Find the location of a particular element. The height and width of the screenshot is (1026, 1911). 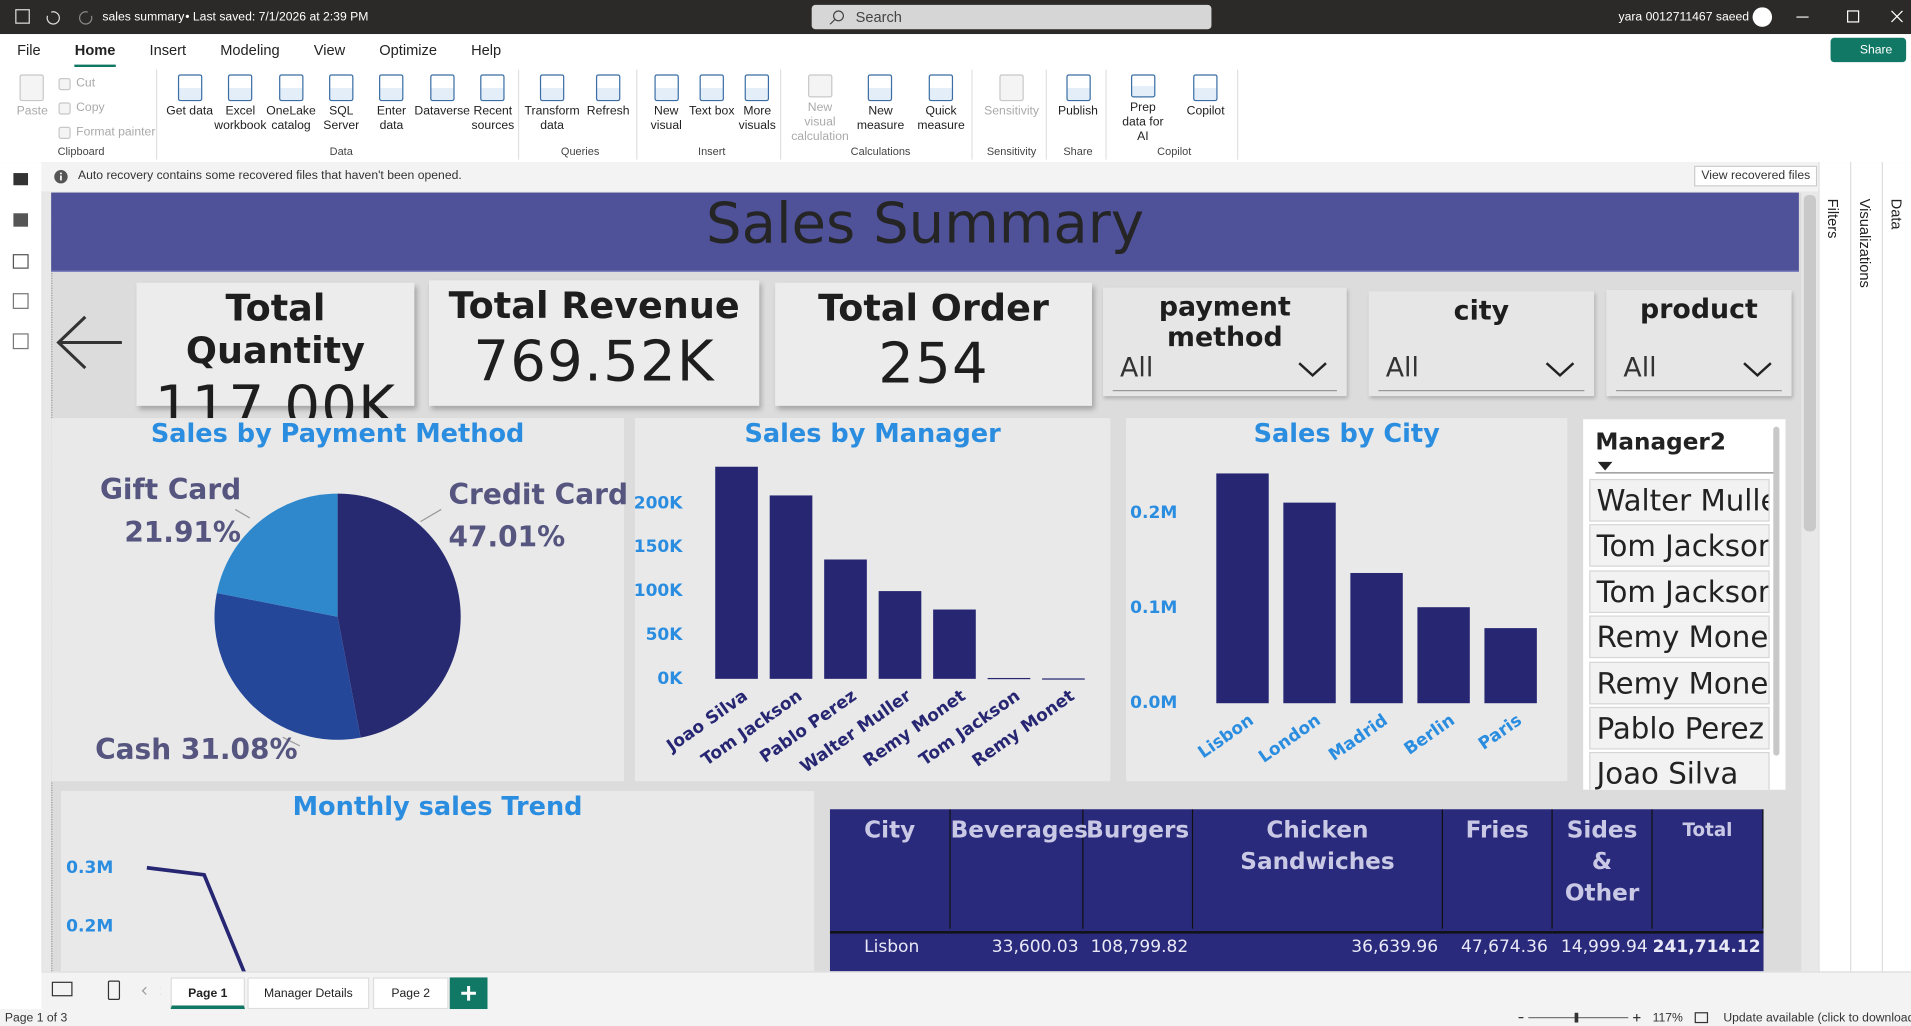

back-button is located at coordinates (90, 343).